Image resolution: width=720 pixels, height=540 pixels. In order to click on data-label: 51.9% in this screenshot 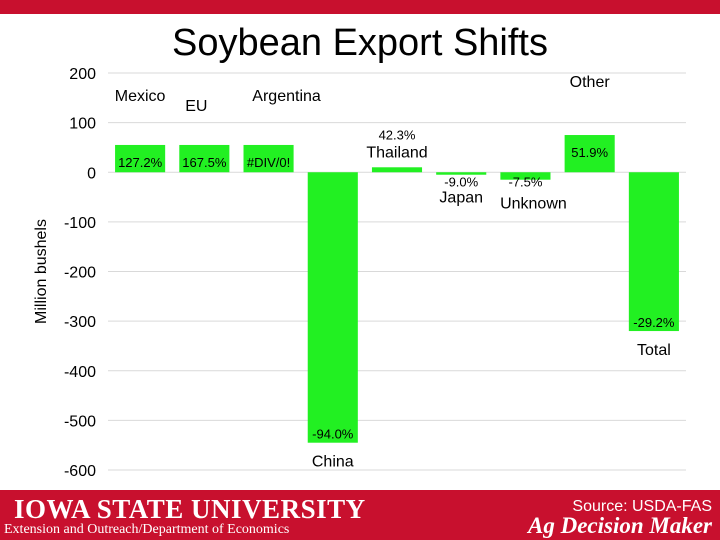, I will do `click(589, 152)`.